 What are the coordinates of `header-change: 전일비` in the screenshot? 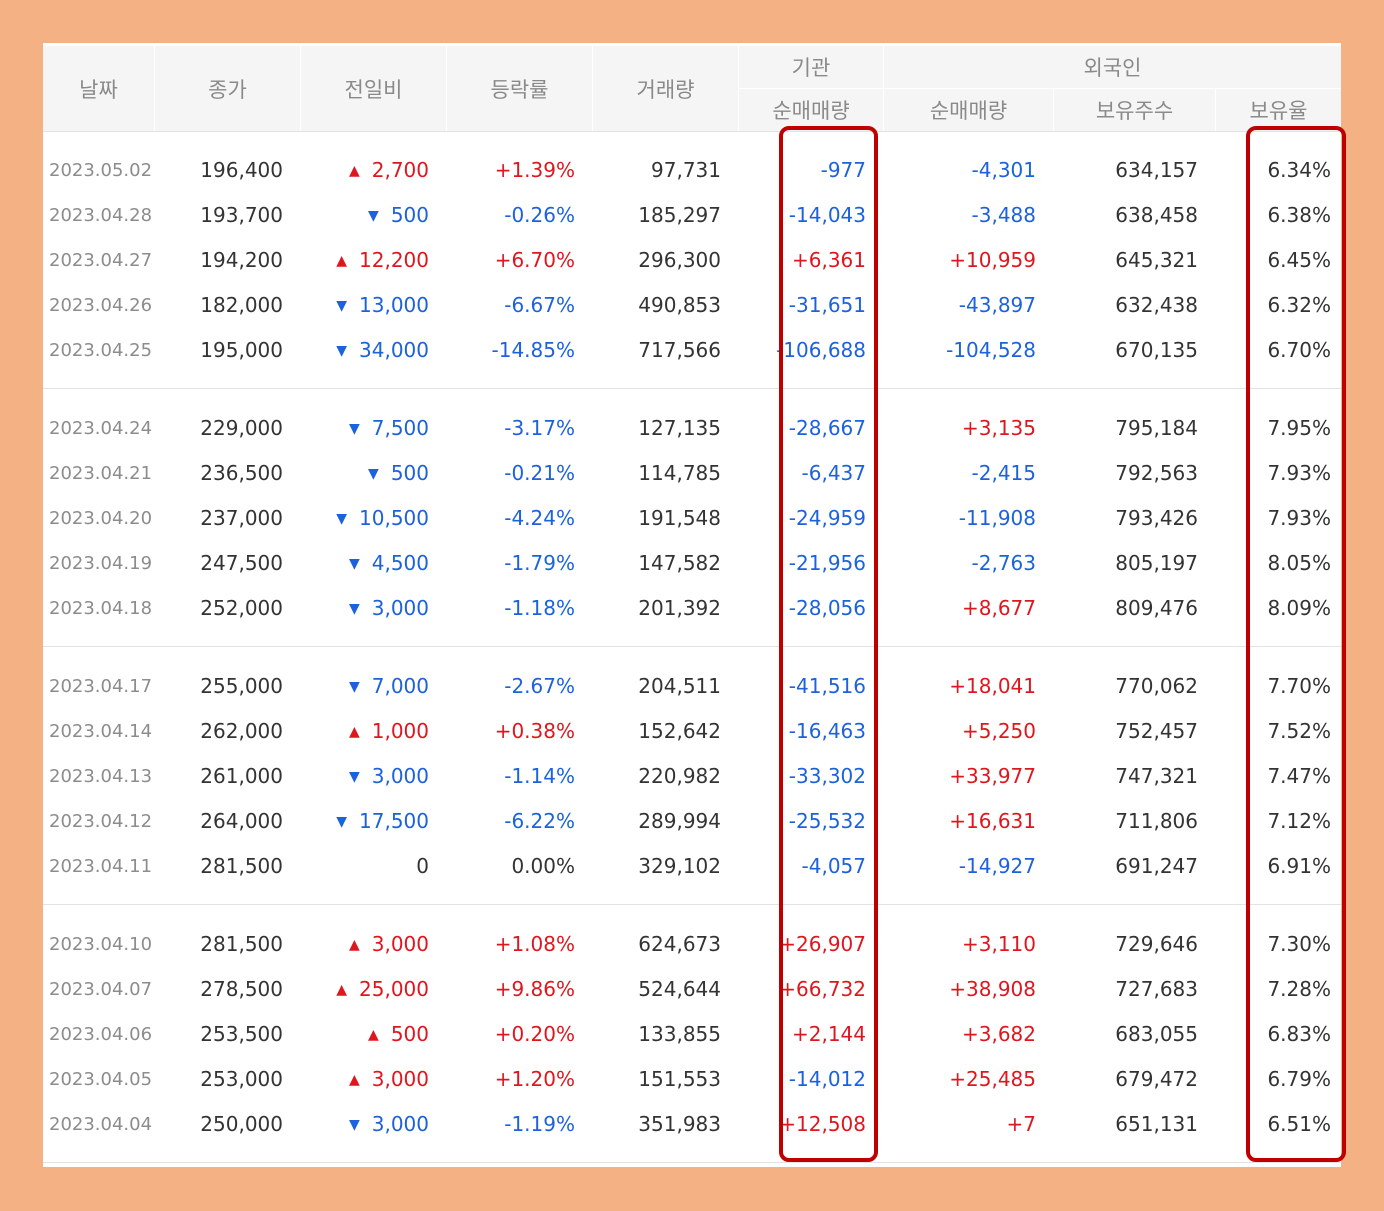 It's located at (374, 88).